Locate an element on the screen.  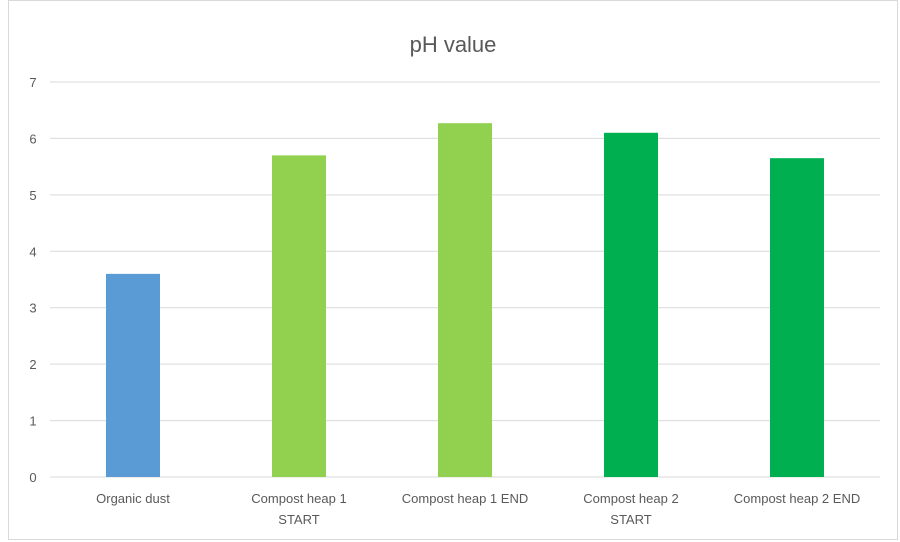
y-axis-ticks: 0 1 2 3 4 5 6 7 is located at coordinates (32, 280).